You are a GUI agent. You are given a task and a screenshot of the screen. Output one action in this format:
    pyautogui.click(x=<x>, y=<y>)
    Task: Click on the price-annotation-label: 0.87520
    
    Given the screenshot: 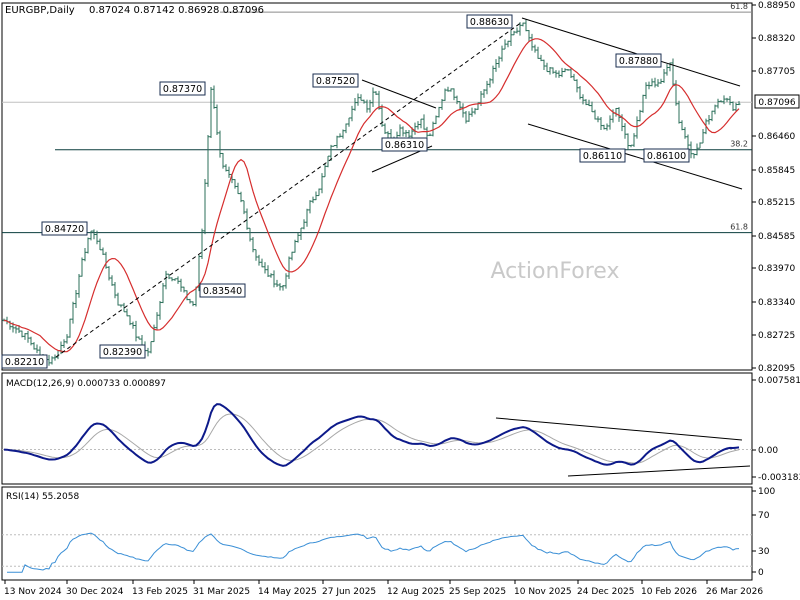 What is the action you would take?
    pyautogui.click(x=335, y=81)
    